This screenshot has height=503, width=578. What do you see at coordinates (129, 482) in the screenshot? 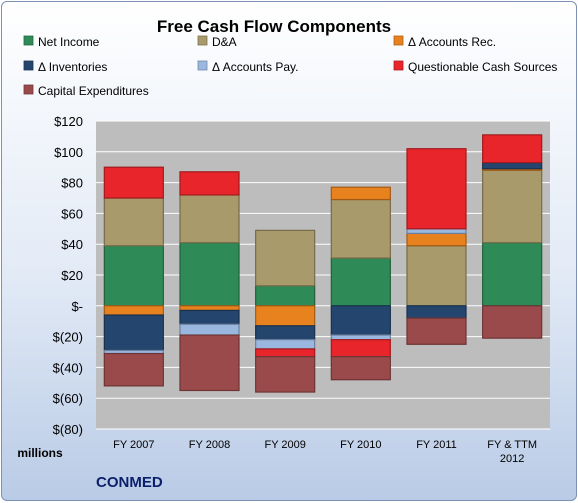
I see `company-name: CONMED` at bounding box center [129, 482].